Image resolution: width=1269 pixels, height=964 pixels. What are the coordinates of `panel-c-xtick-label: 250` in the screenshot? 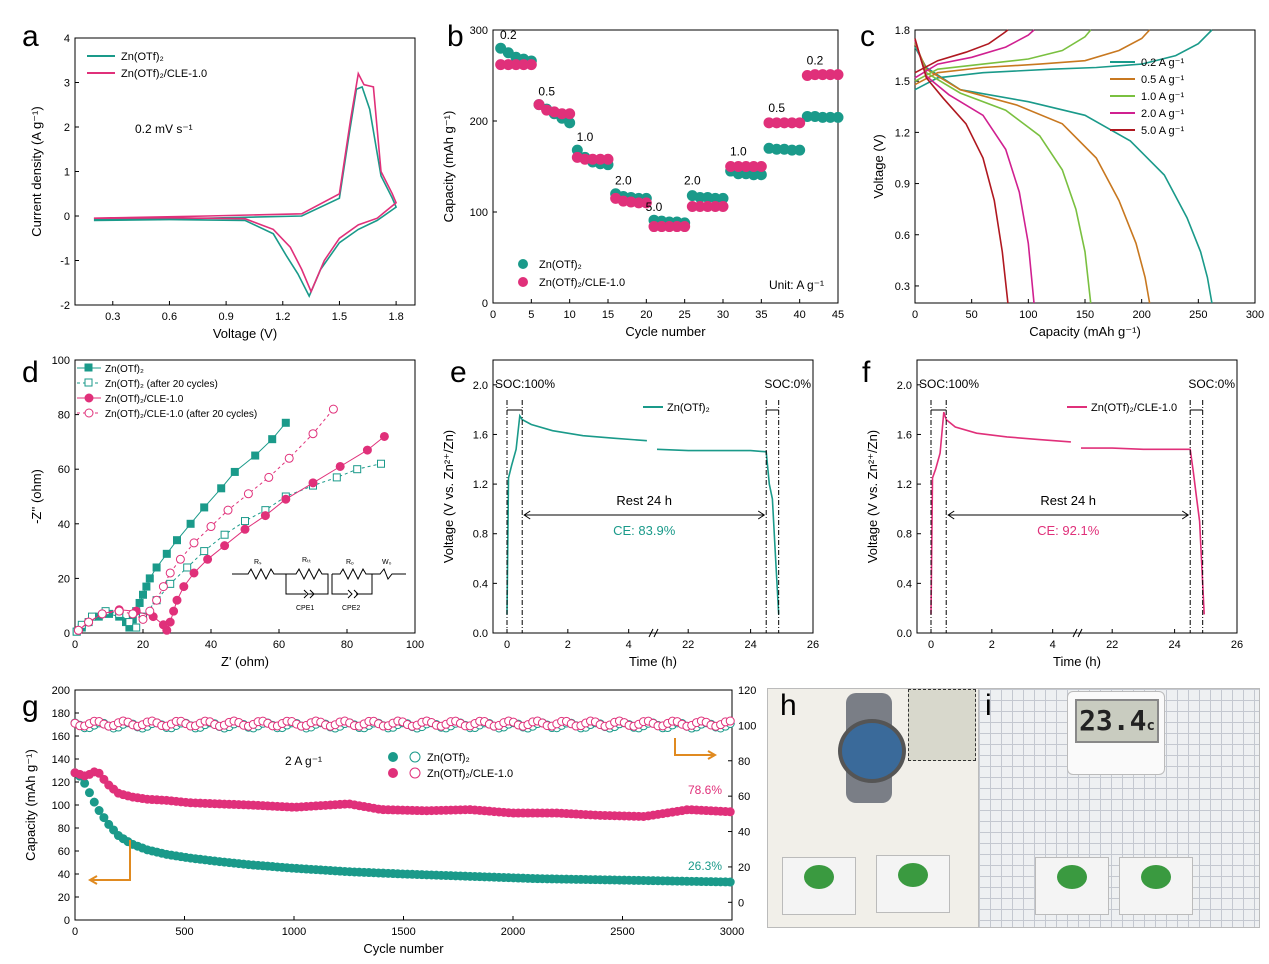 It's located at (1198, 315).